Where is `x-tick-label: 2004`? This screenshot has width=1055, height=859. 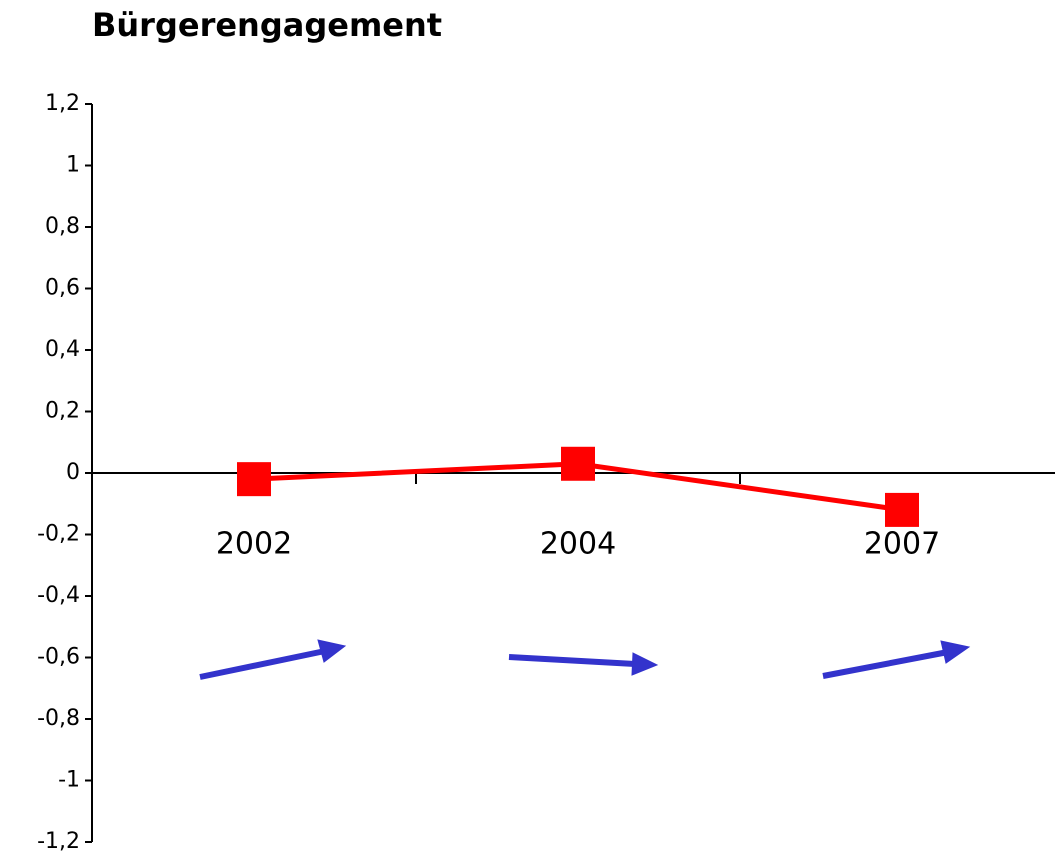
x-tick-label: 2004 is located at coordinates (578, 544).